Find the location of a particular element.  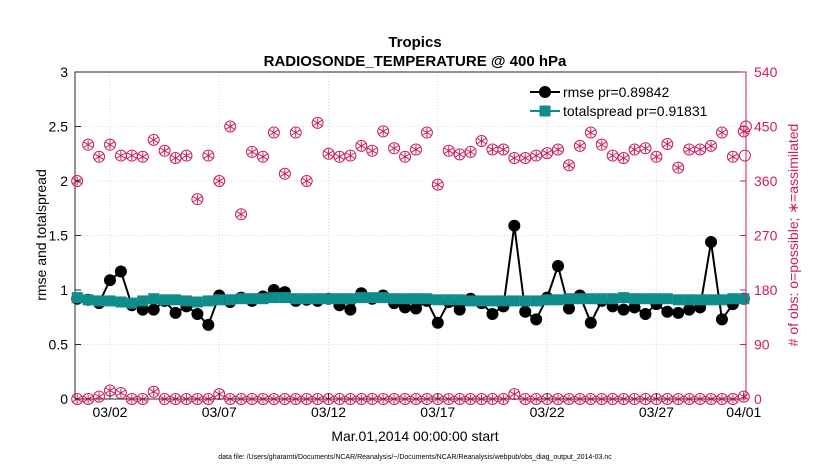

legend-rmse-marker is located at coordinates (545, 92).